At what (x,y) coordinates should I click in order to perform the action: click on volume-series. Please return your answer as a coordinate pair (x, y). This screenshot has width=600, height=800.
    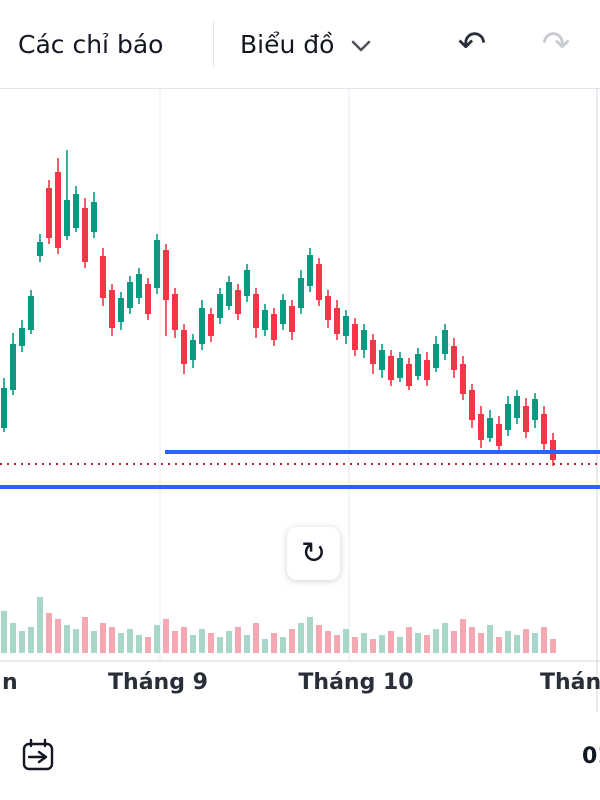
    Looking at the image, I should click on (278, 625).